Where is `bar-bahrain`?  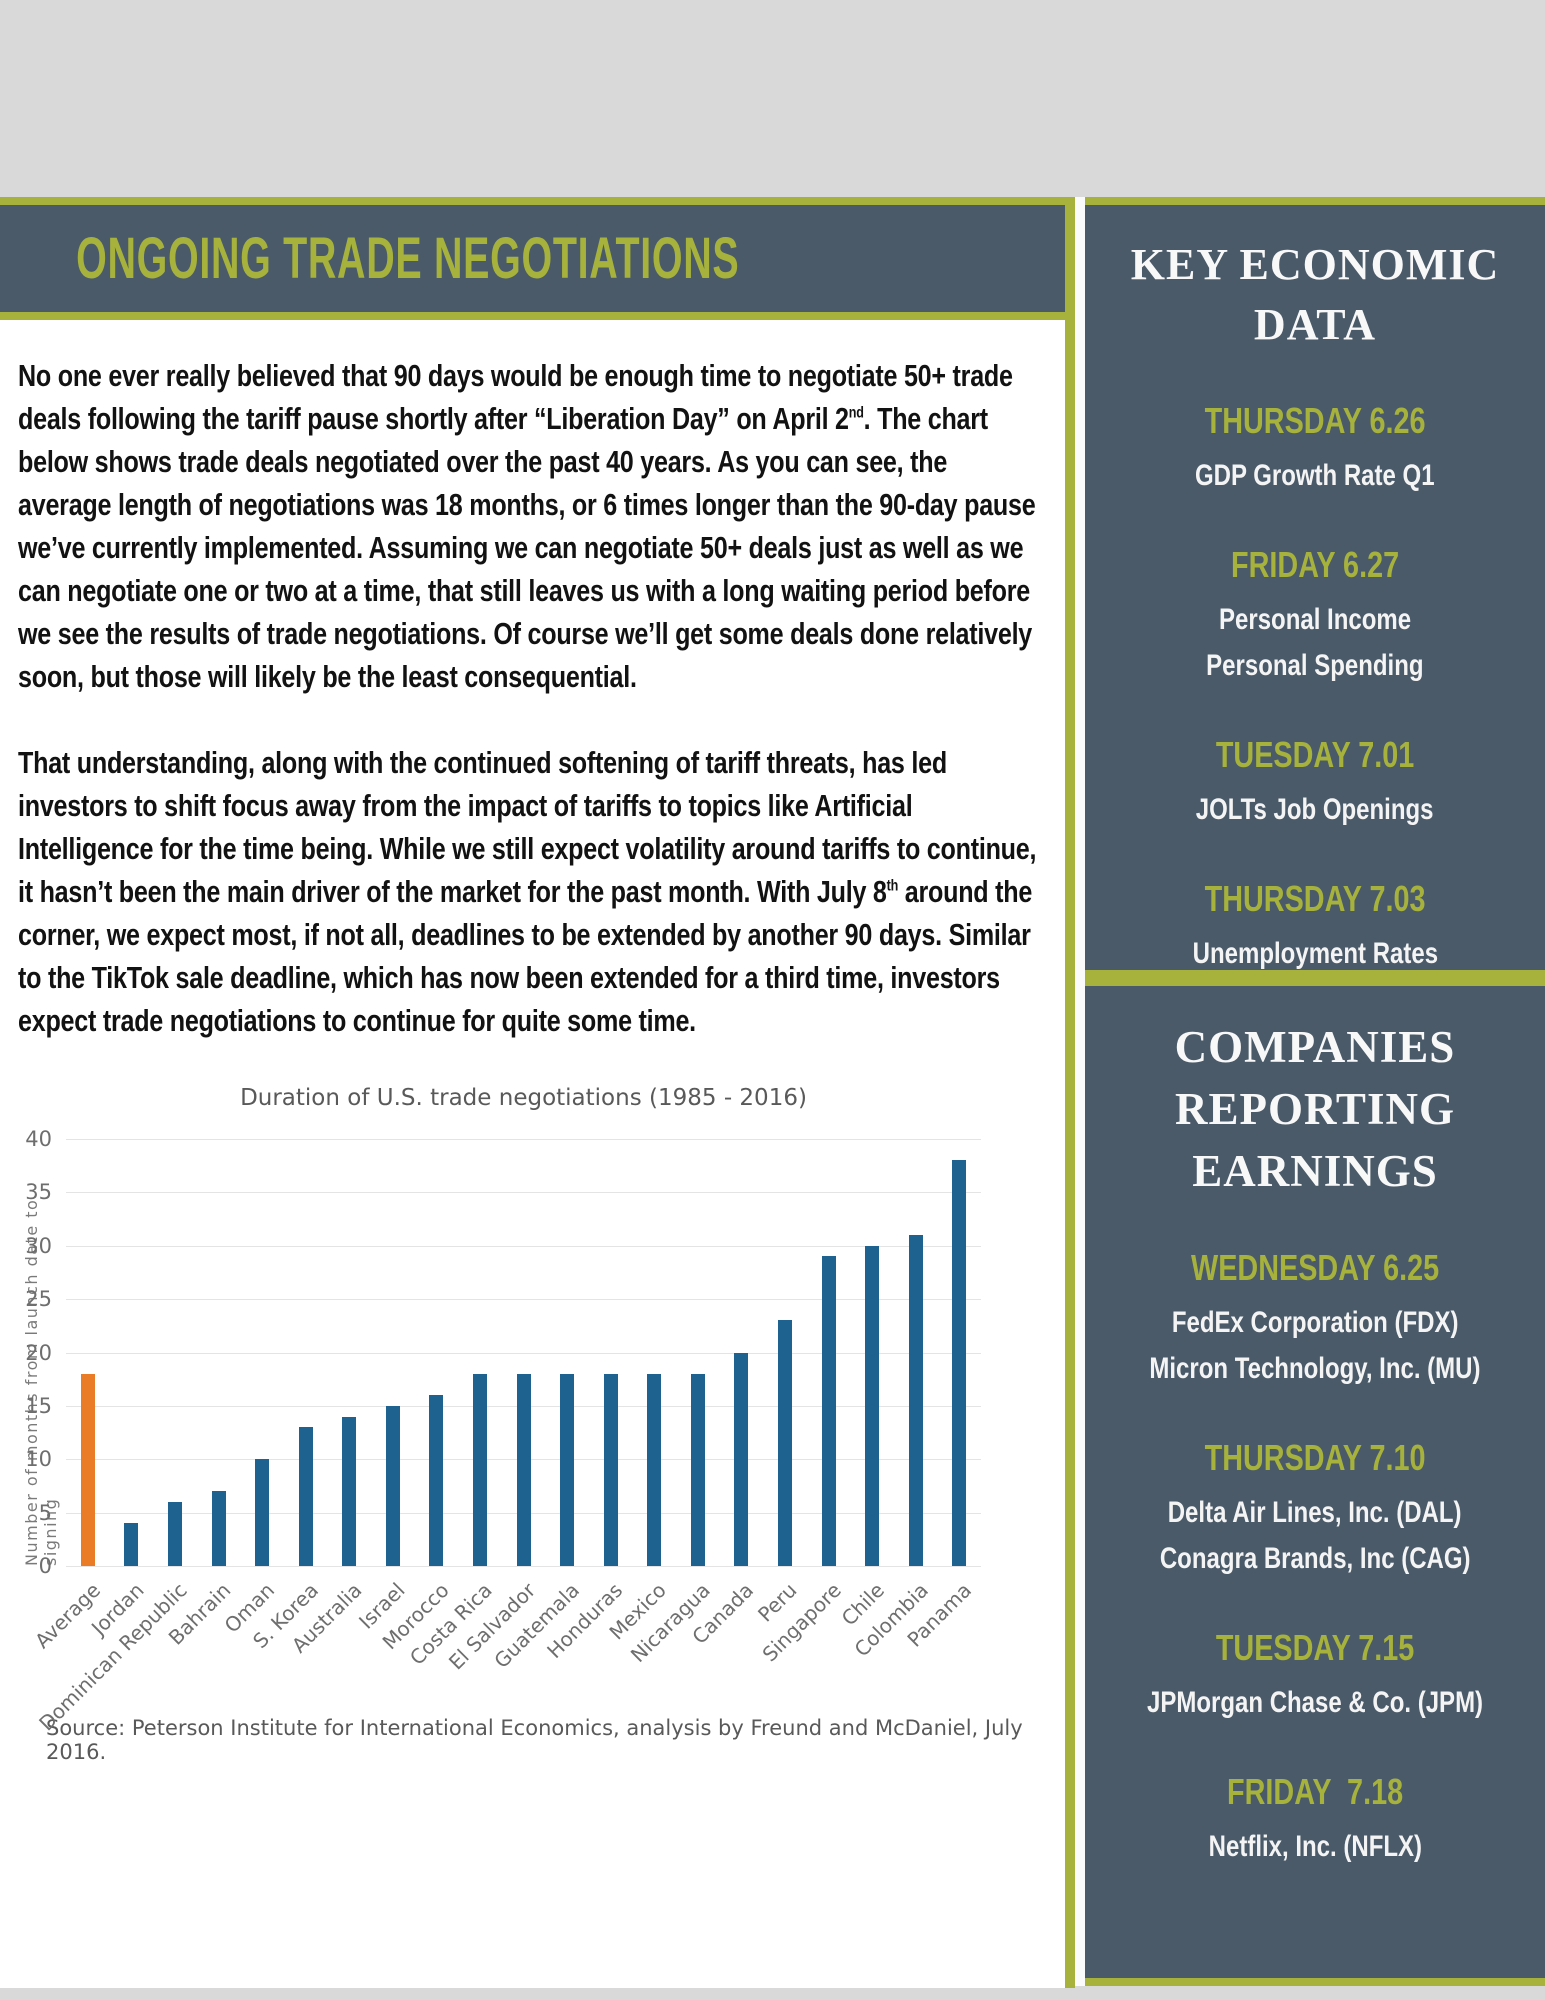
bar-bahrain is located at coordinates (218, 1528).